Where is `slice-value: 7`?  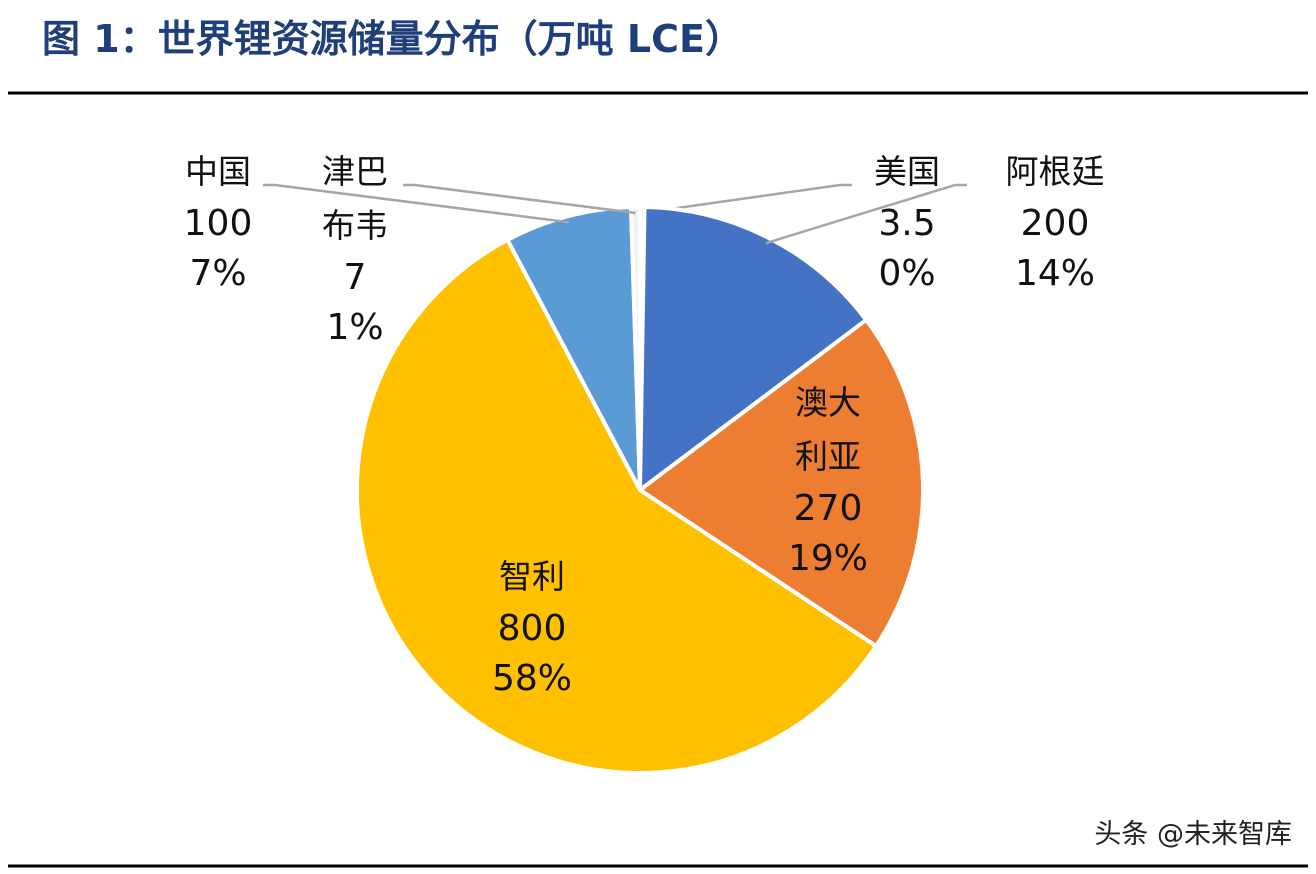 slice-value: 7 is located at coordinates (355, 277).